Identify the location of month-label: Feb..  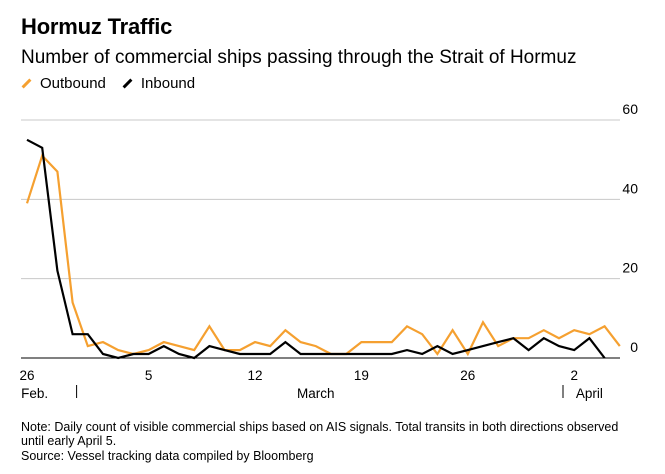
(34, 393).